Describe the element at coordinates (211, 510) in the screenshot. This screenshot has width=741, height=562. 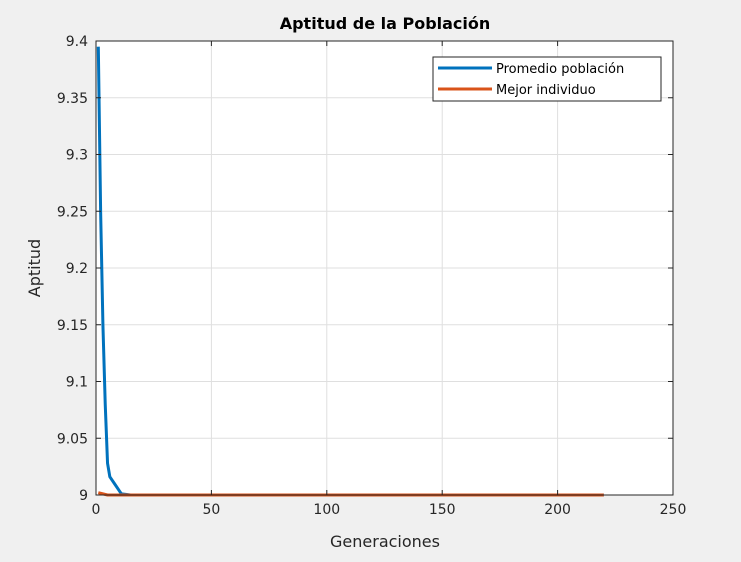
I see `x-tick-label: 50` at that location.